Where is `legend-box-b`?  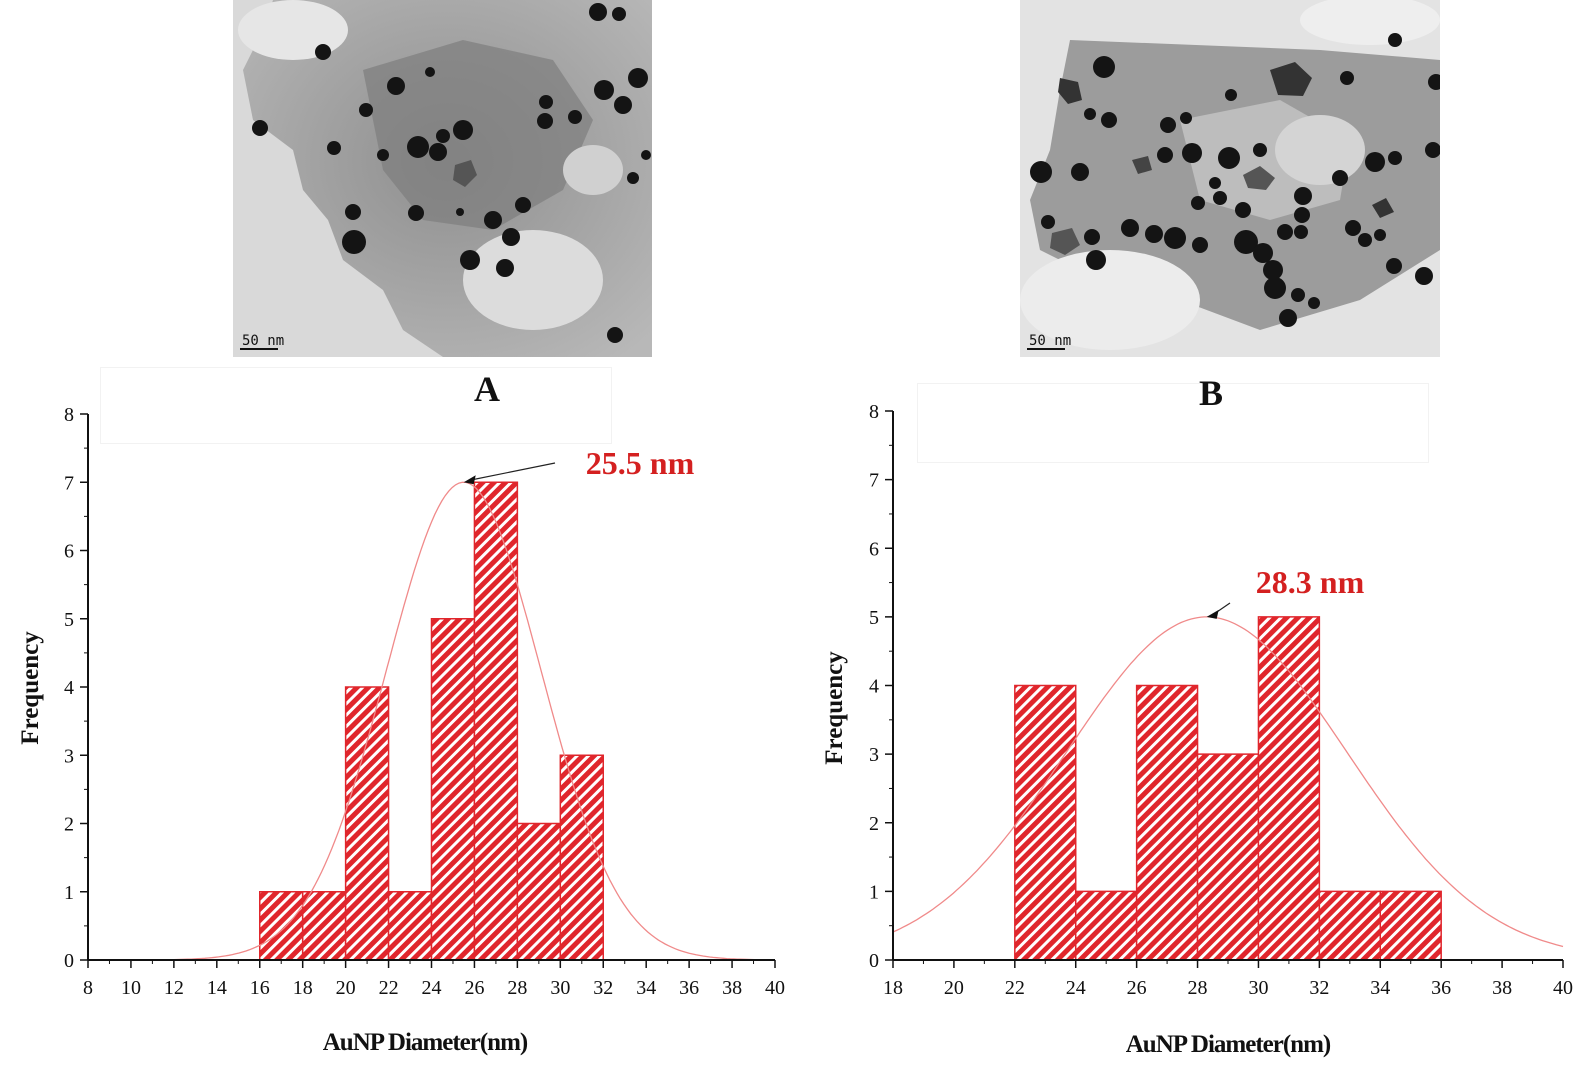
legend-box-b is located at coordinates (1173, 423).